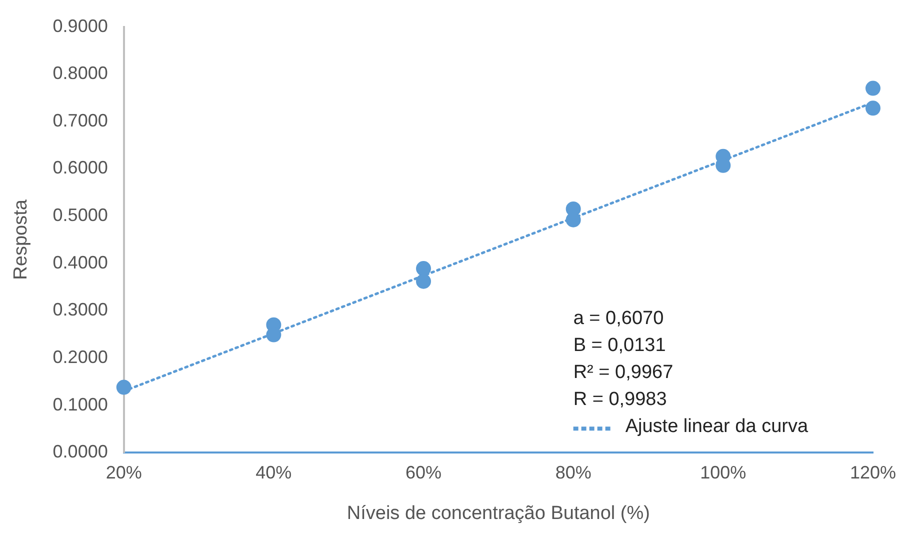 Image resolution: width=906 pixels, height=535 pixels. I want to click on annotation: a = 0,6070, so click(618, 318).